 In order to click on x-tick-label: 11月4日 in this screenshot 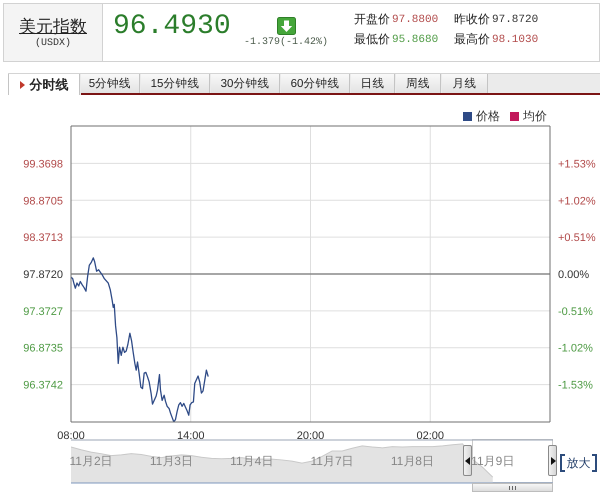, I will do `click(252, 461)`.